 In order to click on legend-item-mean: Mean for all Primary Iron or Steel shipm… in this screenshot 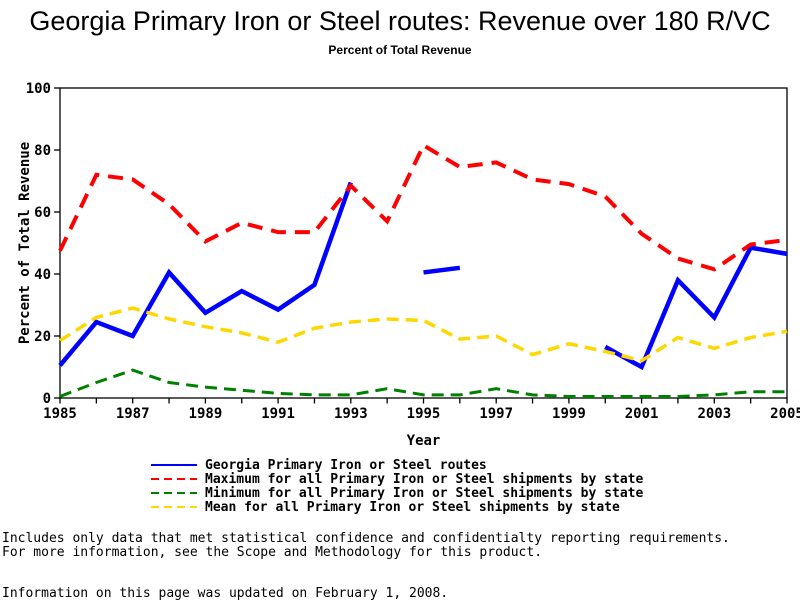, I will do `click(396, 507)`.